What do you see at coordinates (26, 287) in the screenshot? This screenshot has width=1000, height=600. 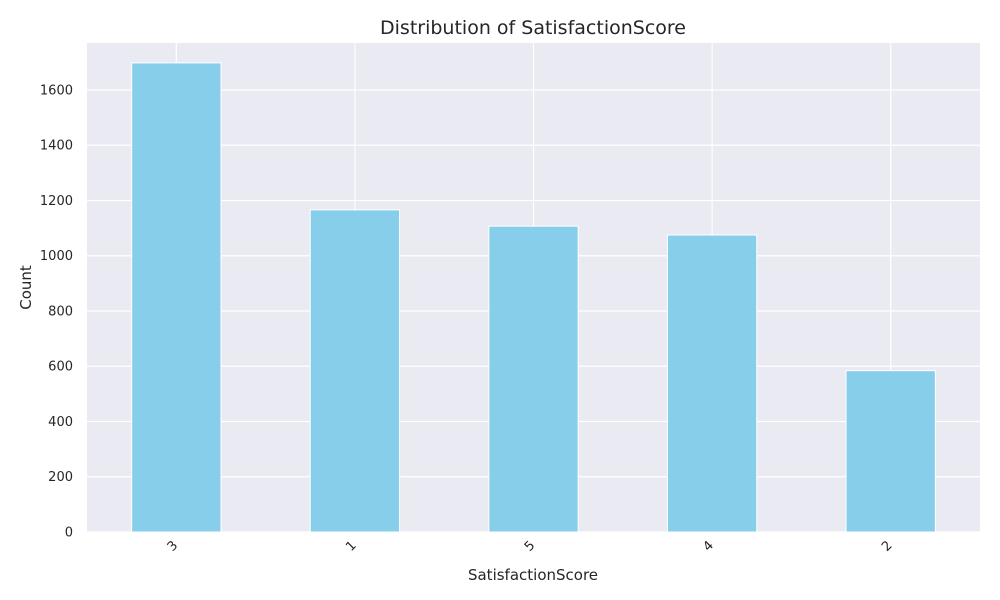 I see `y-axis-label: Count` at bounding box center [26, 287].